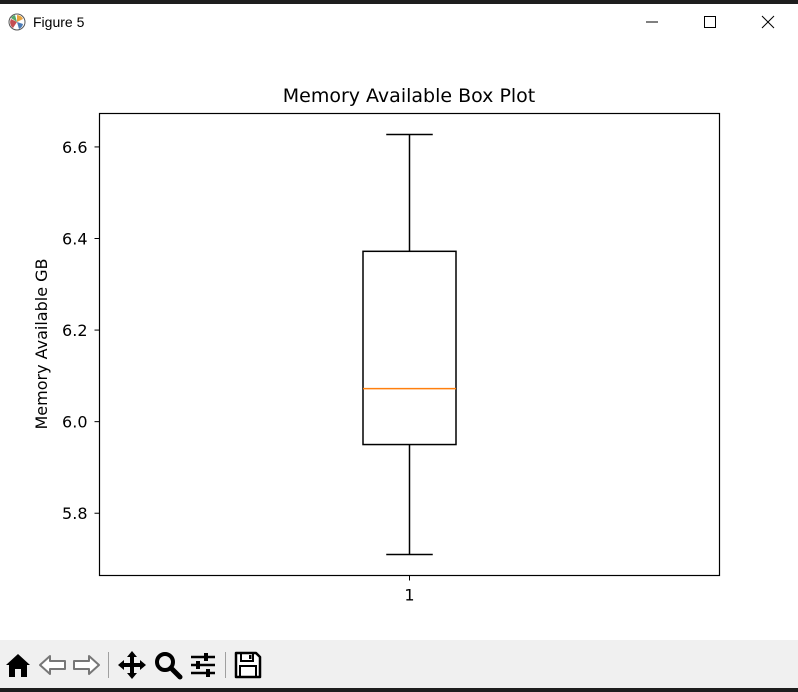 The height and width of the screenshot is (692, 798). I want to click on window-titlebar: Figure 5, so click(399, 22).